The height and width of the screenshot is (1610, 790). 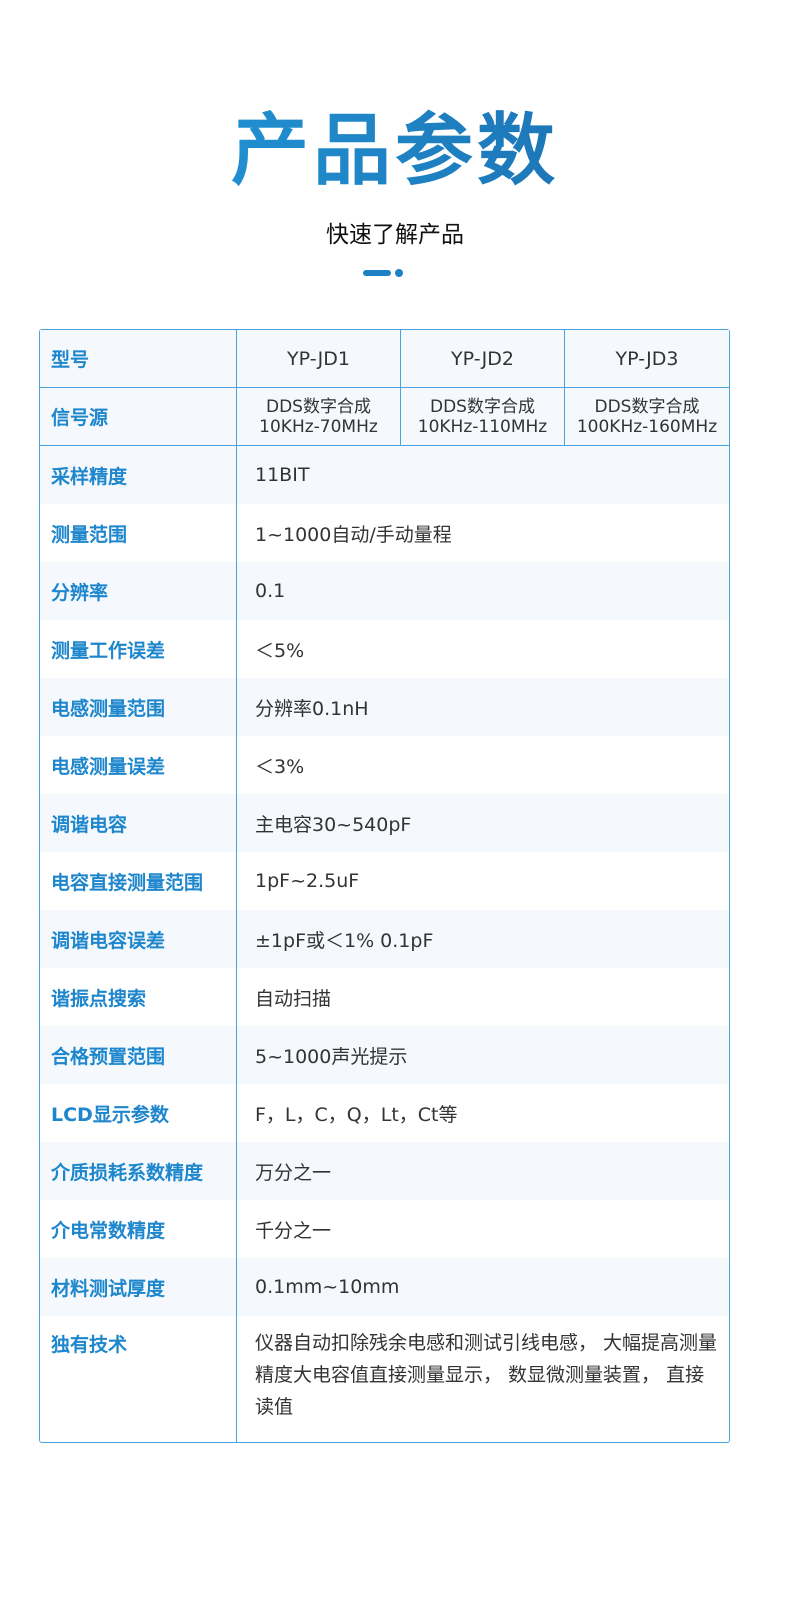 What do you see at coordinates (384, 765) in the screenshot?
I see `table-row: 电感测量误差 ＜3%` at bounding box center [384, 765].